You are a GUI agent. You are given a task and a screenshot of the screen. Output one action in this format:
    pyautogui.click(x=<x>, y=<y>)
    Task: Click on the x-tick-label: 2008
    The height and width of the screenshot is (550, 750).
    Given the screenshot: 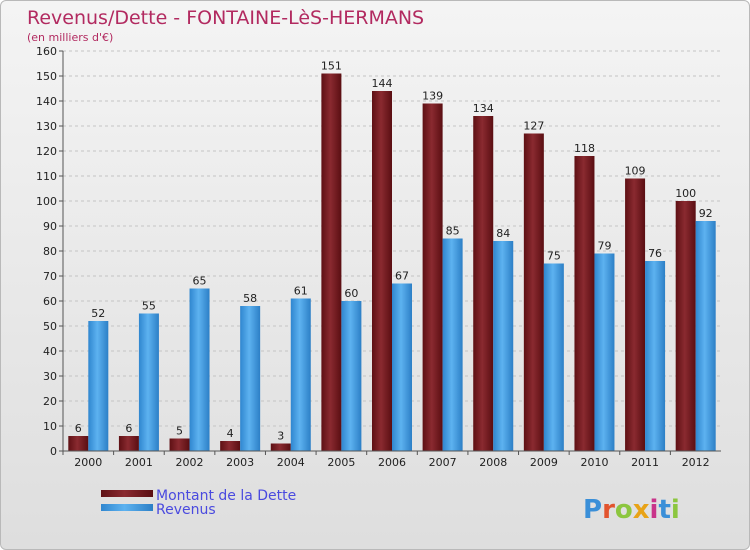 What is the action you would take?
    pyautogui.click(x=493, y=462)
    